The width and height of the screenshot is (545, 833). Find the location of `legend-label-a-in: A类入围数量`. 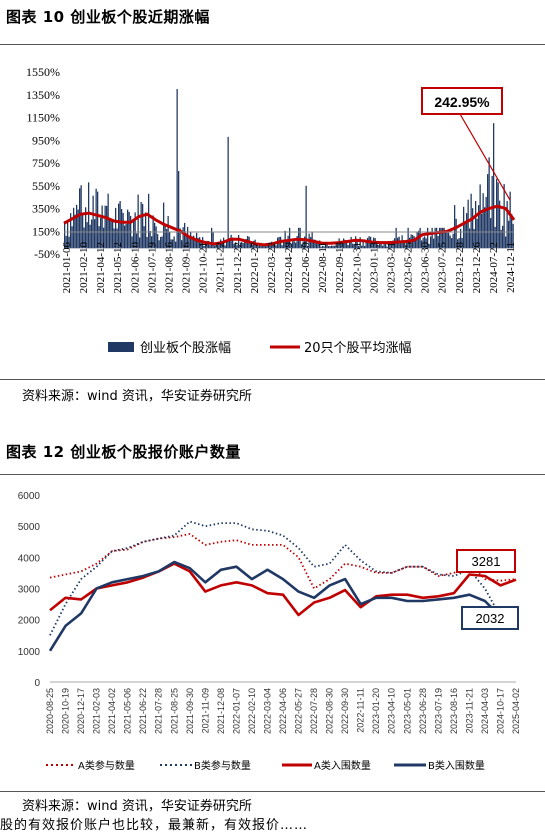

legend-label-a-in: A类入围数量 is located at coordinates (342, 765).